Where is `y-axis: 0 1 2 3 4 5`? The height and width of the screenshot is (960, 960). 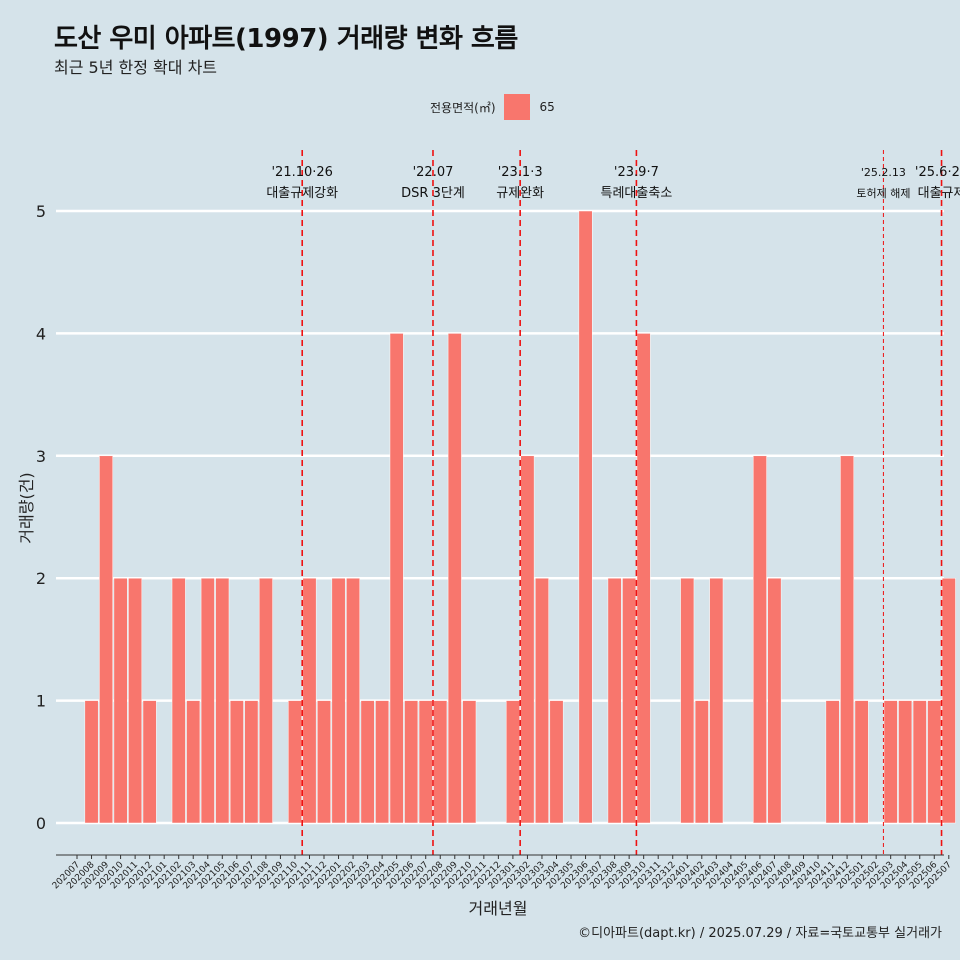 y-axis: 0 1 2 3 4 5 is located at coordinates (41, 517).